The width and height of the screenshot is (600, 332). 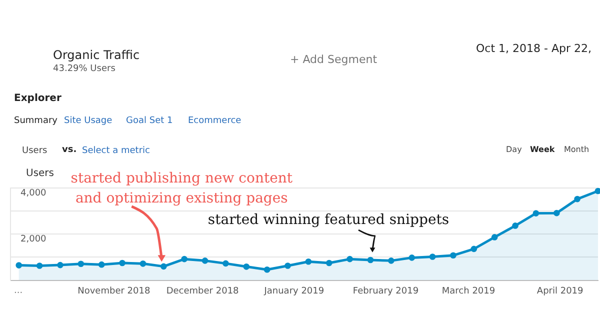 What do you see at coordinates (88, 121) in the screenshot?
I see `text: Site Usage` at bounding box center [88, 121].